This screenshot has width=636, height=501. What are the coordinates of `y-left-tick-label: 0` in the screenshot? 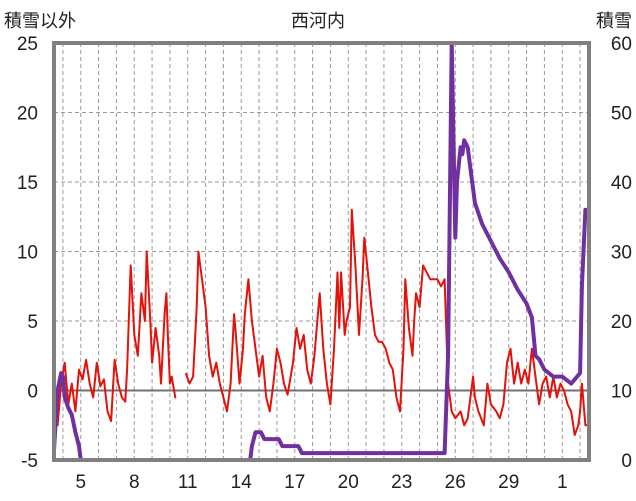 It's located at (32, 392).